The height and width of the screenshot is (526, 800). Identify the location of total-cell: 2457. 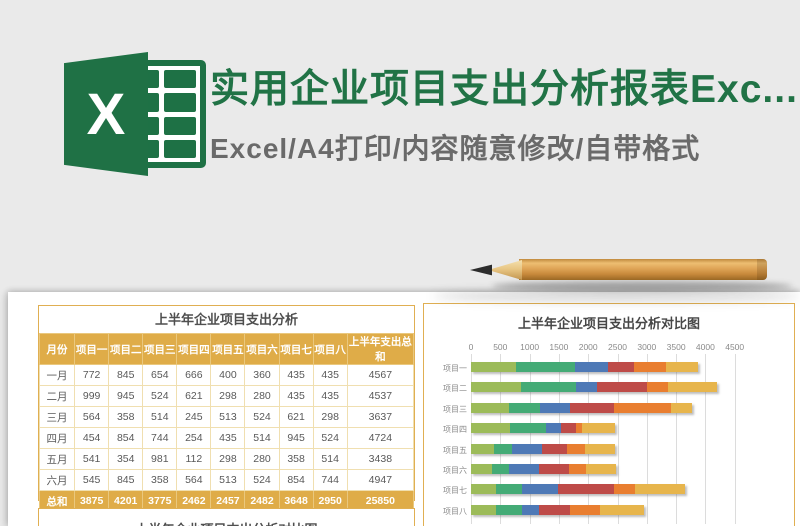
(228, 501).